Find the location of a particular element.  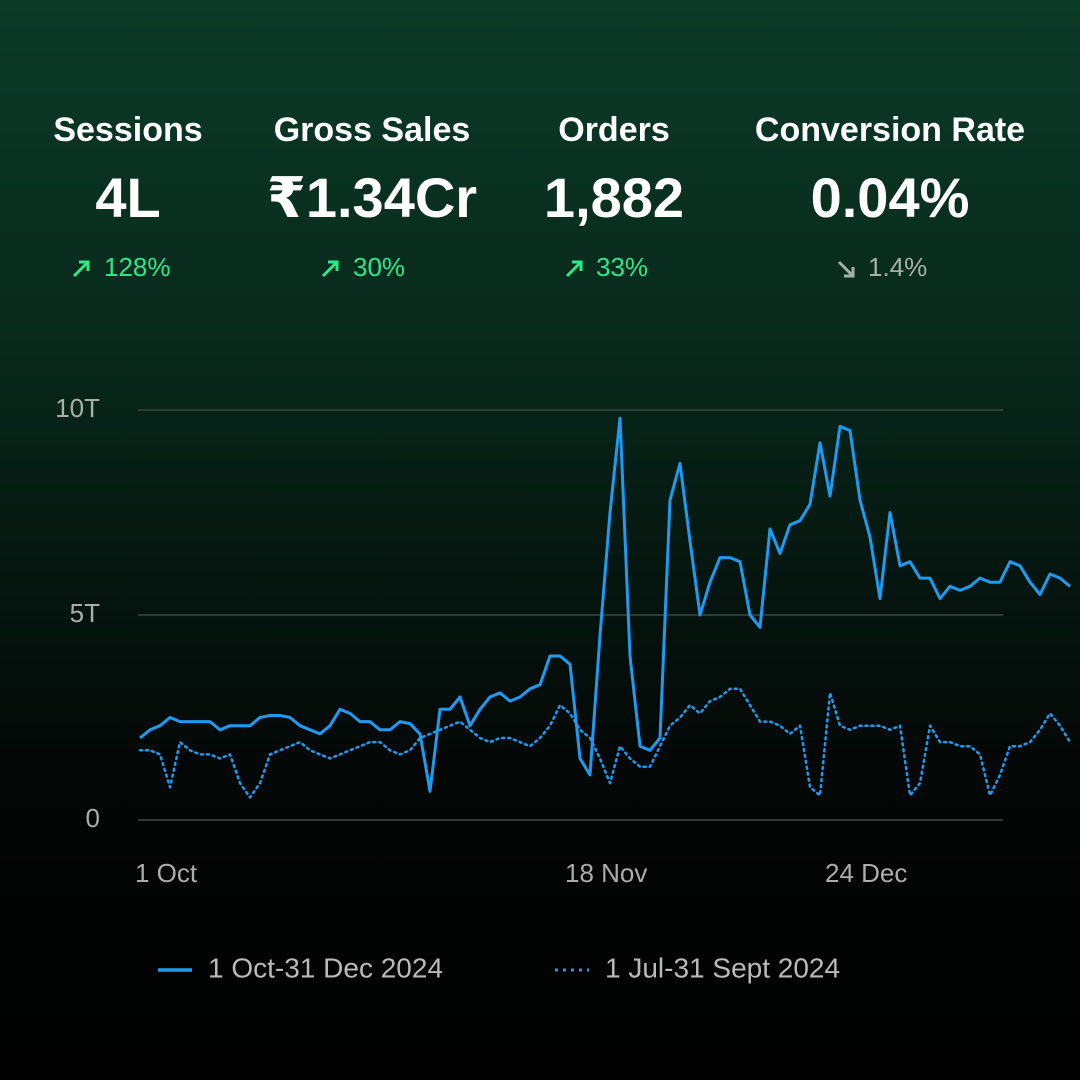

legend-label: 1 Oct-31 Dec 2024 is located at coordinates (325, 967).